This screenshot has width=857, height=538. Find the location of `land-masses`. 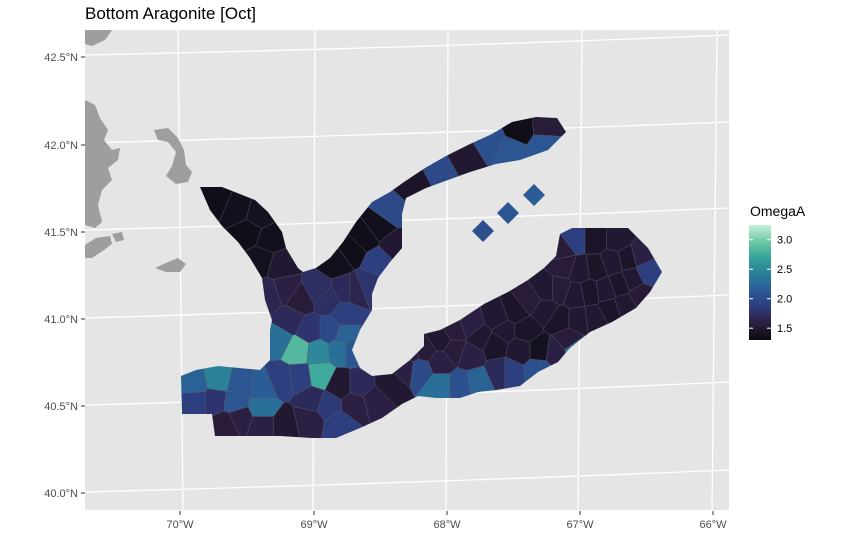

land-masses is located at coordinates (138, 151).